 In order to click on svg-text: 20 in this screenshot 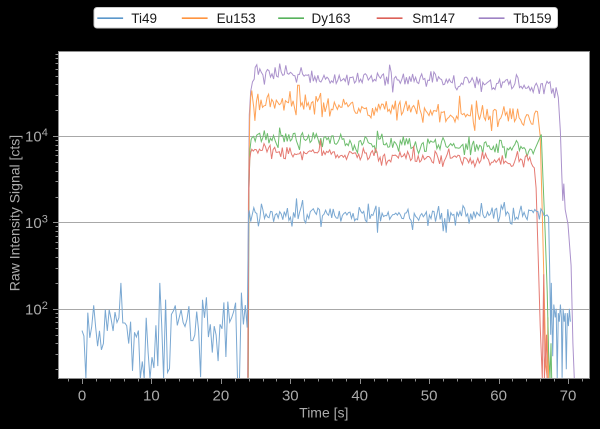, I will do `click(221, 396)`.